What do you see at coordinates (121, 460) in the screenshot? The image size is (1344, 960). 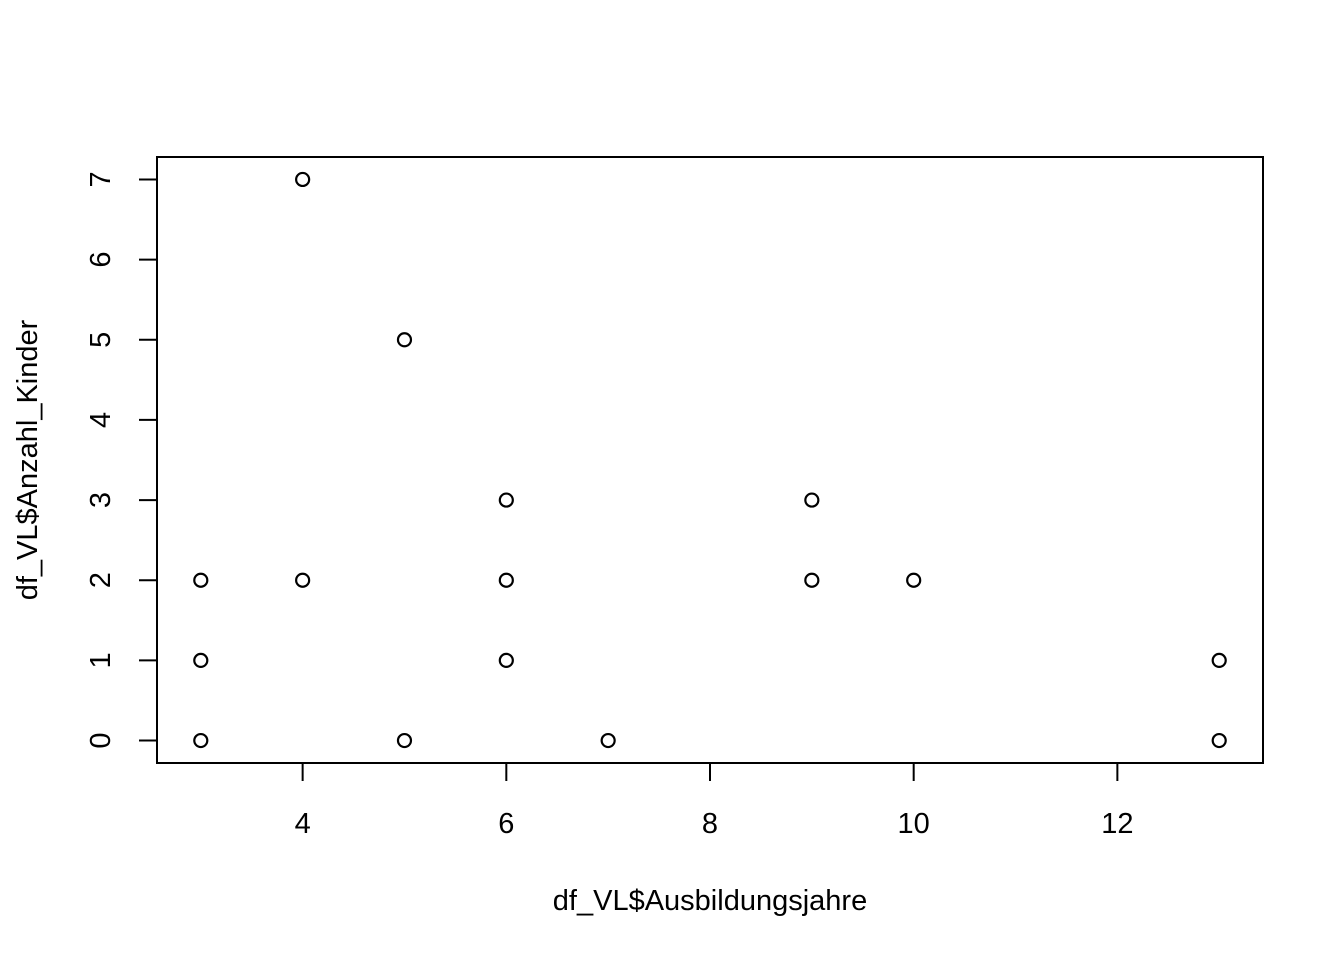 I see `y-axis: 0 1 2 3 4 5 6 7` at bounding box center [121, 460].